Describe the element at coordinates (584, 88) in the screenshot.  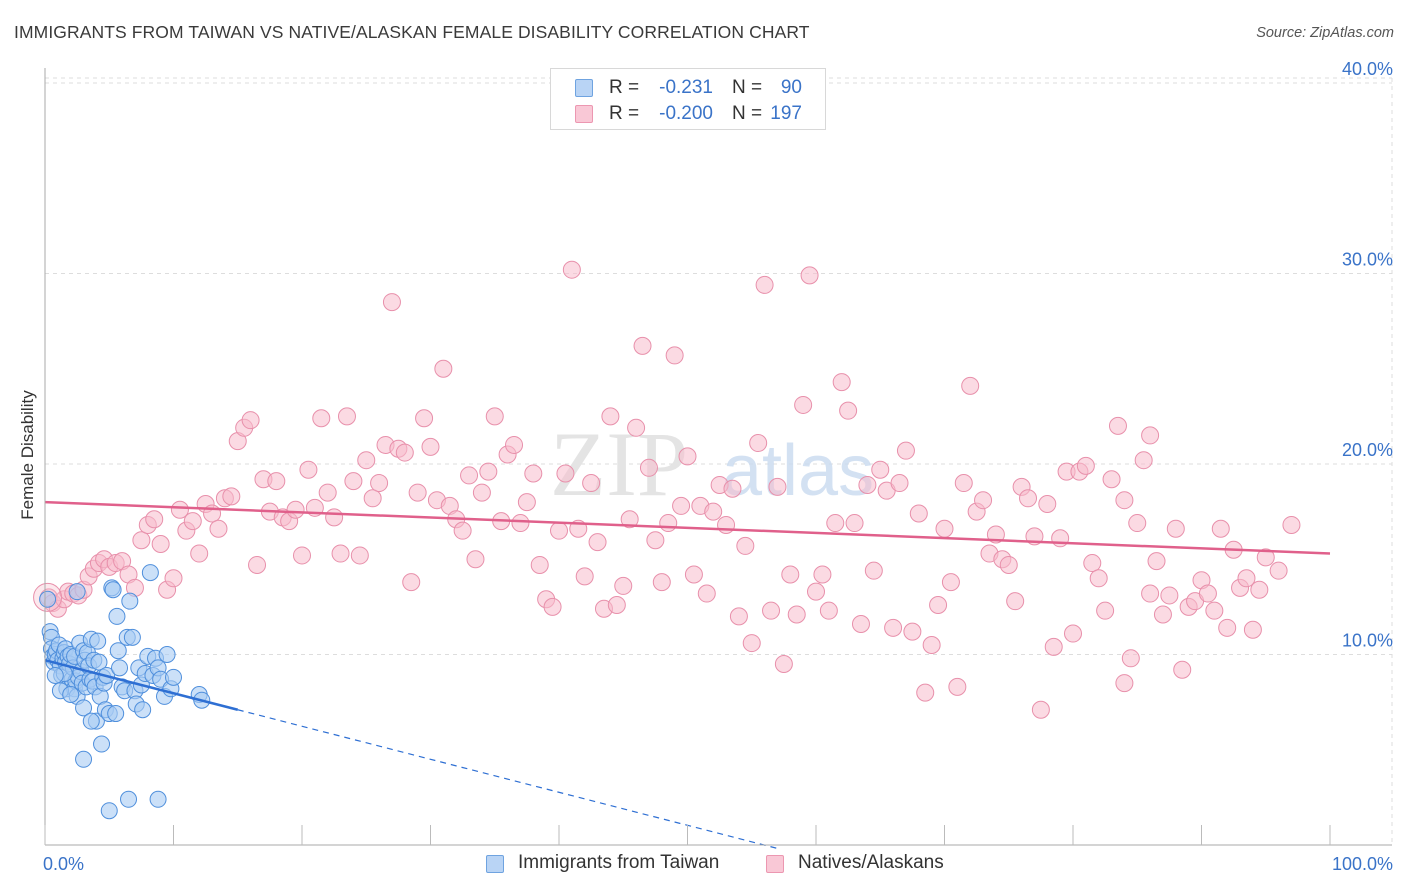
I see `legend-swatch-taiwan` at that location.